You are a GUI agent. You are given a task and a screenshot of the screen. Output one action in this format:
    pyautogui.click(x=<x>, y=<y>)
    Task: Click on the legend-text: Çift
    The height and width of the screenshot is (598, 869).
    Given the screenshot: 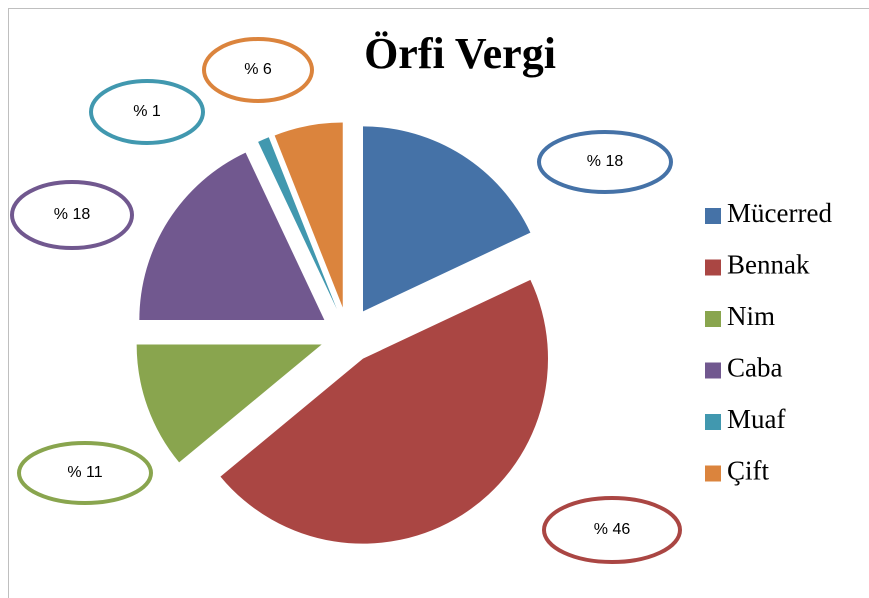 What is the action you would take?
    pyautogui.click(x=748, y=471)
    